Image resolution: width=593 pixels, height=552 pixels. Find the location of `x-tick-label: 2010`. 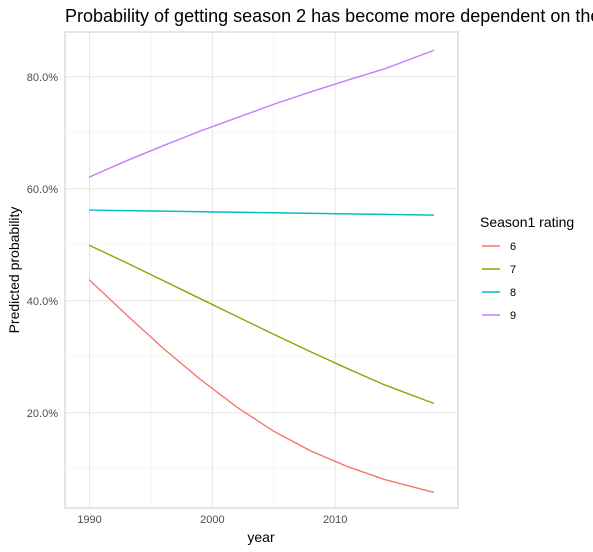

x-tick-label: 2010 is located at coordinates (335, 520).